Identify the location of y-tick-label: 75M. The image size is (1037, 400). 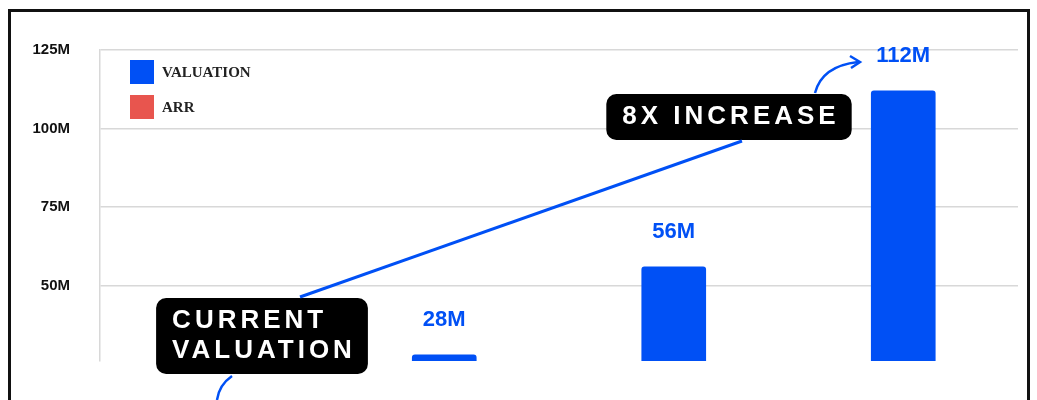
(55, 206).